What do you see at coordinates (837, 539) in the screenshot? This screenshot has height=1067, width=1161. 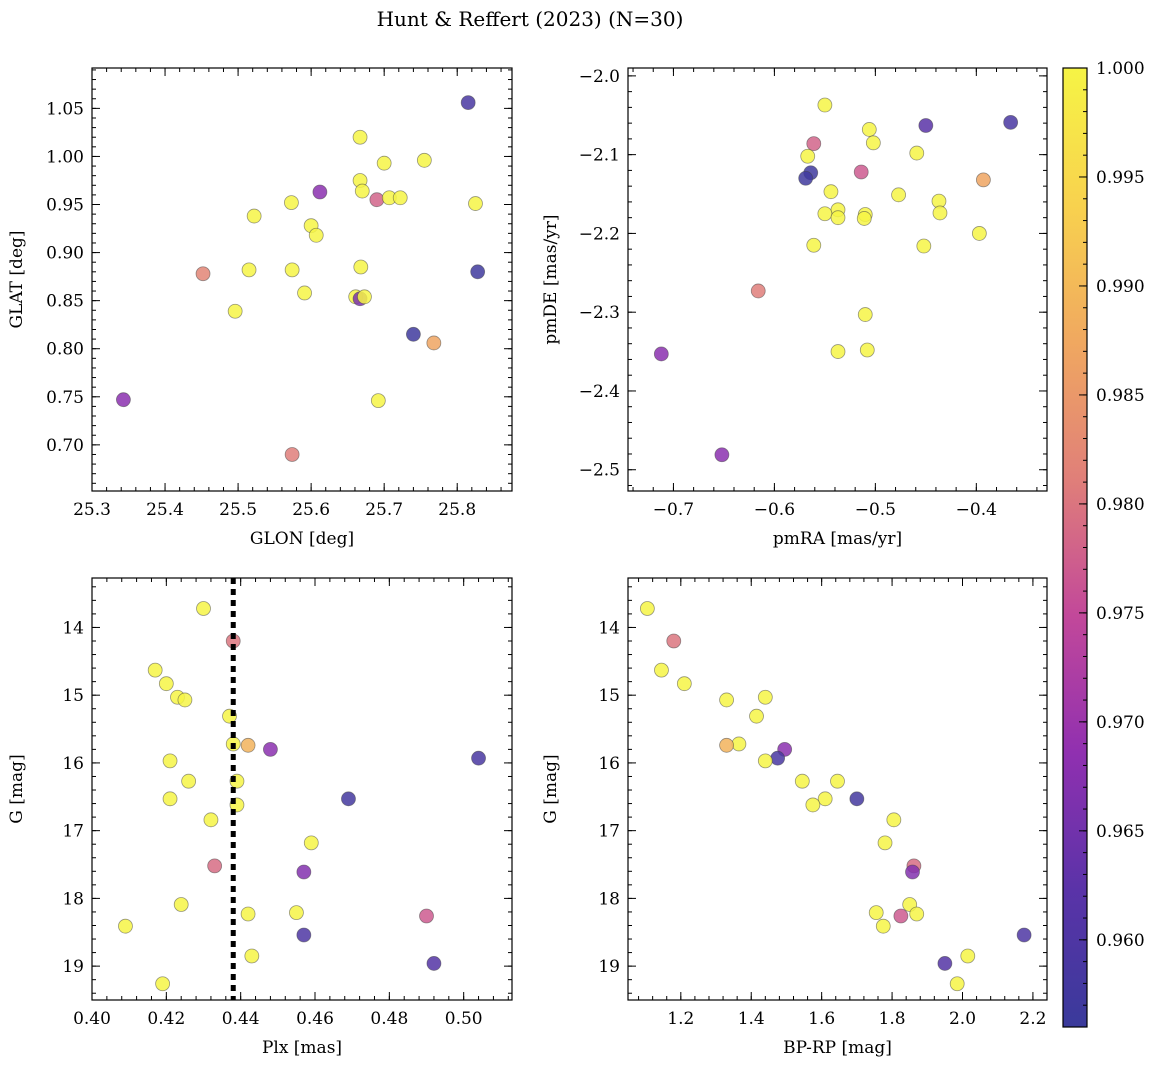 I see `x-axis-label: pmRA [mas/yr]` at bounding box center [837, 539].